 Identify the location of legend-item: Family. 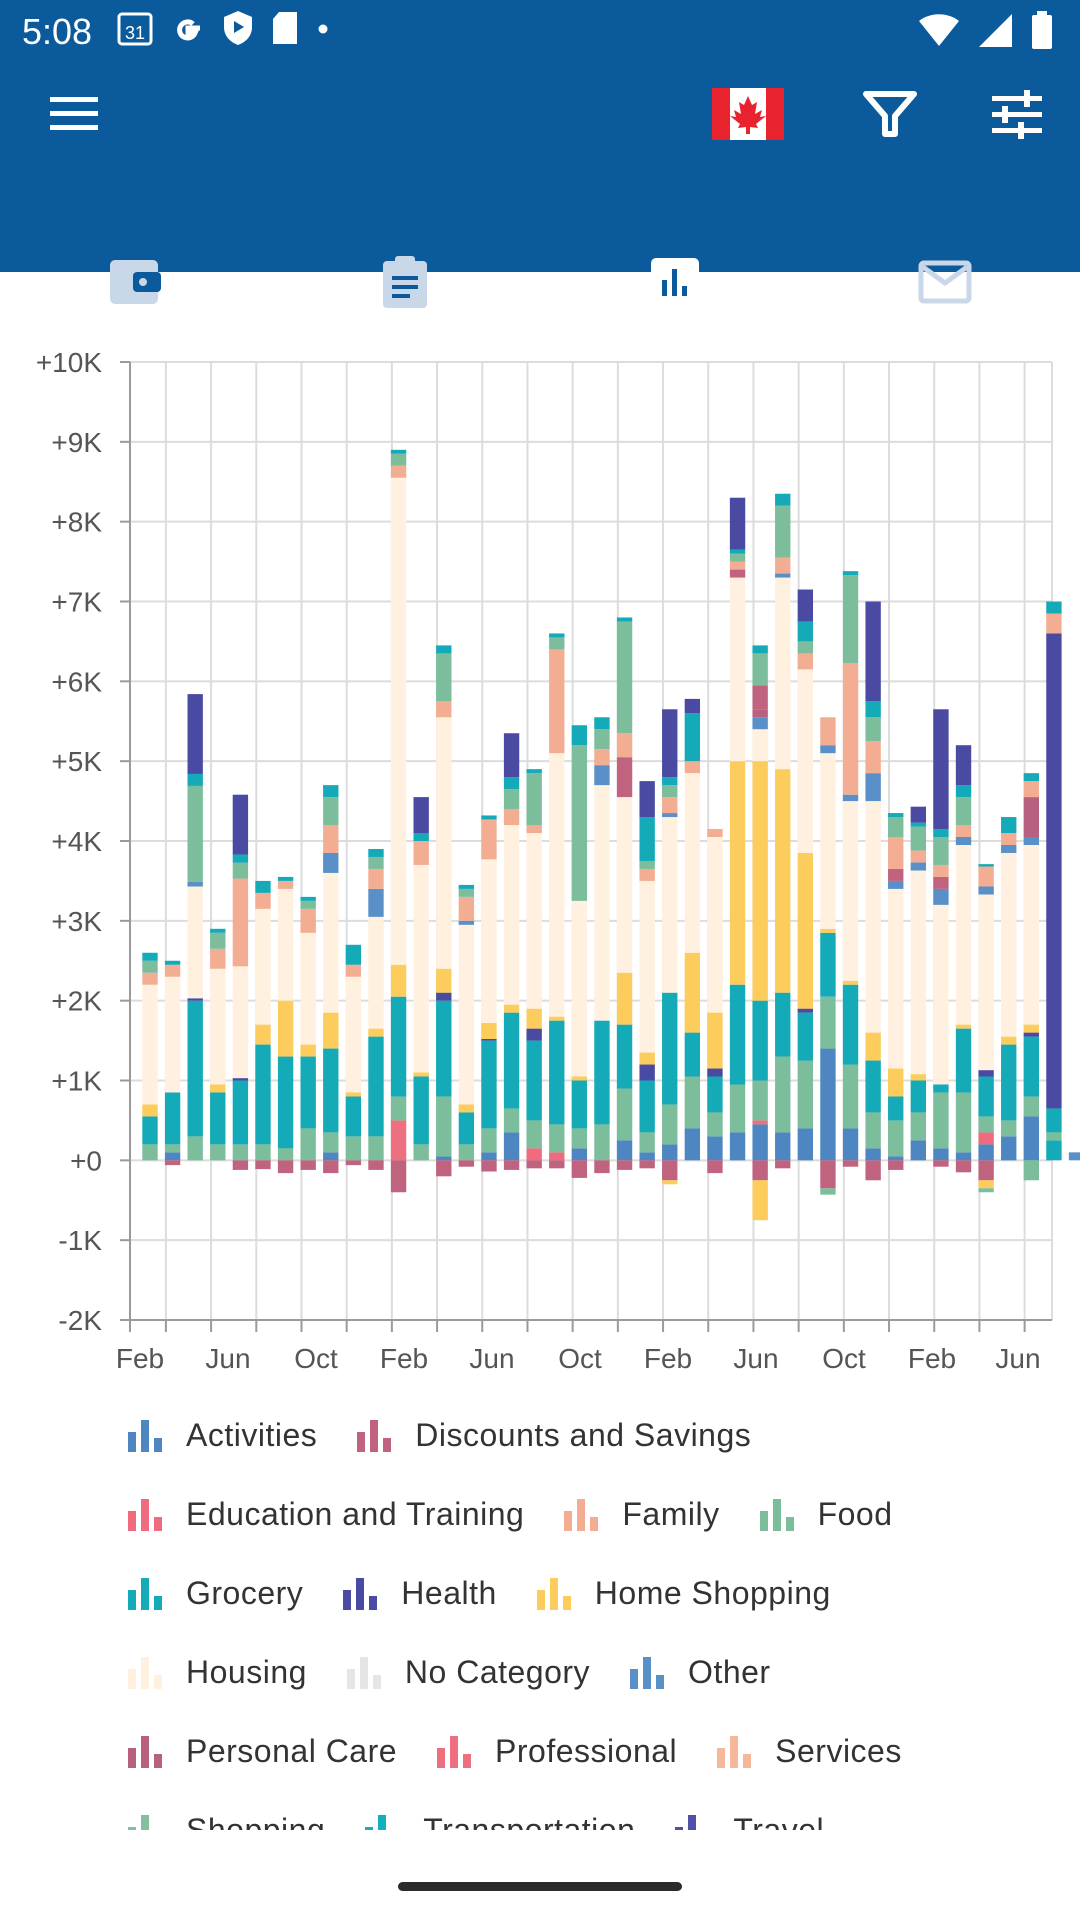
(640, 1514).